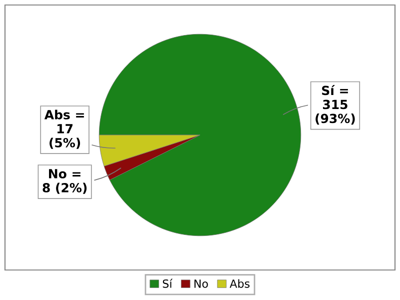 Image resolution: width=400 pixels, height=300 pixels. What do you see at coordinates (201, 284) in the screenshot?
I see `legend-label: No` at bounding box center [201, 284].